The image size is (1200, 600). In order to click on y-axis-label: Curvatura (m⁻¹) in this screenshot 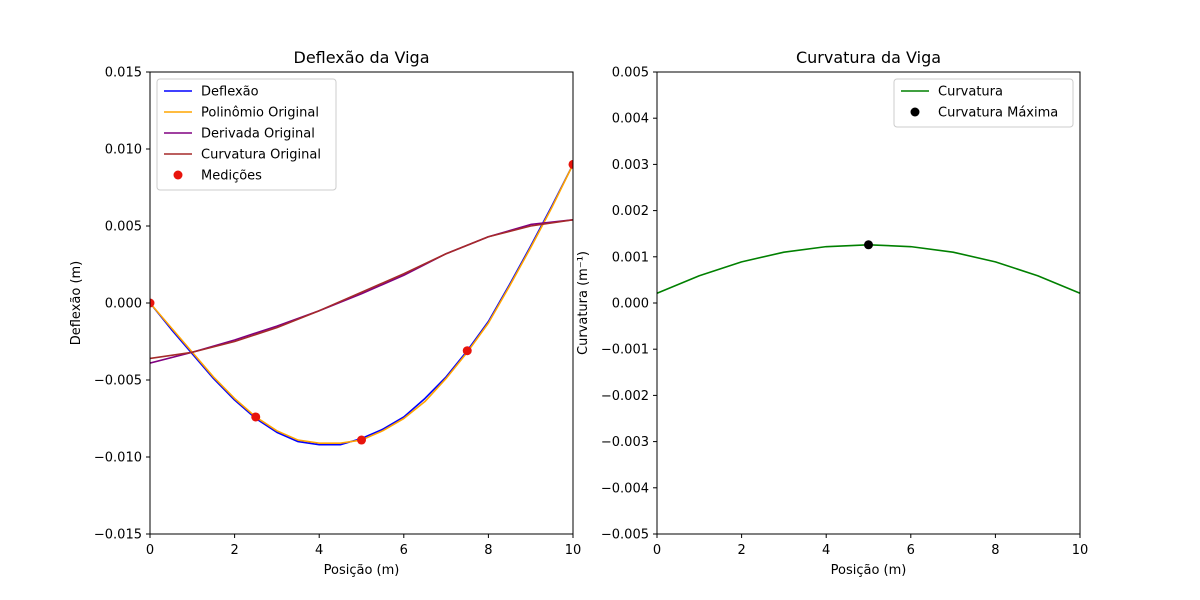, I will do `click(583, 303)`.